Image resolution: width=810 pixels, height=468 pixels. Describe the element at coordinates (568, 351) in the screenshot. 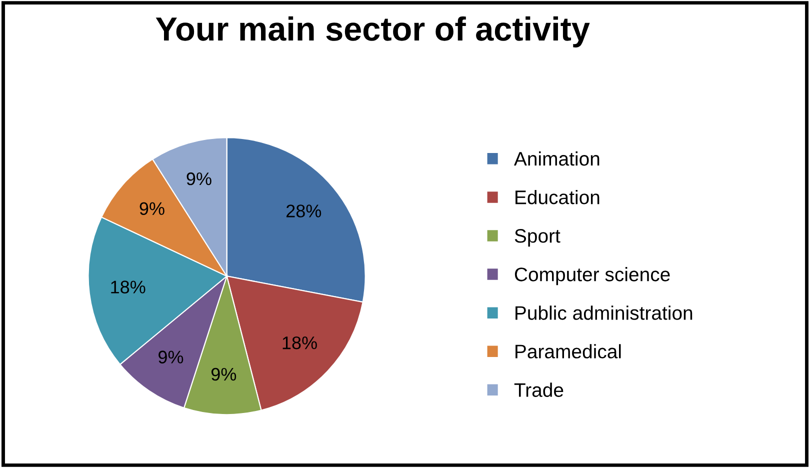

I see `legend-label: Paramedical` at that location.